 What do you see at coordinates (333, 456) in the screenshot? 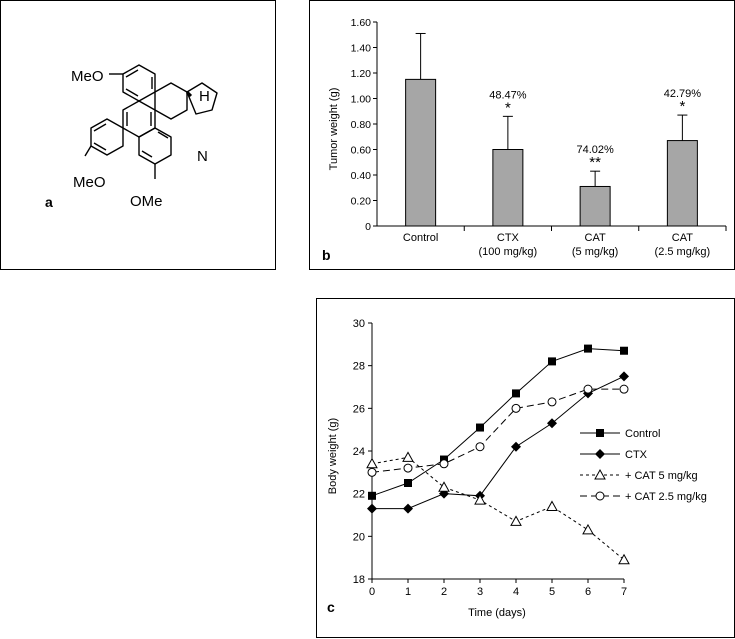
I see `line-y-axis-label: Body weight (g)` at bounding box center [333, 456].